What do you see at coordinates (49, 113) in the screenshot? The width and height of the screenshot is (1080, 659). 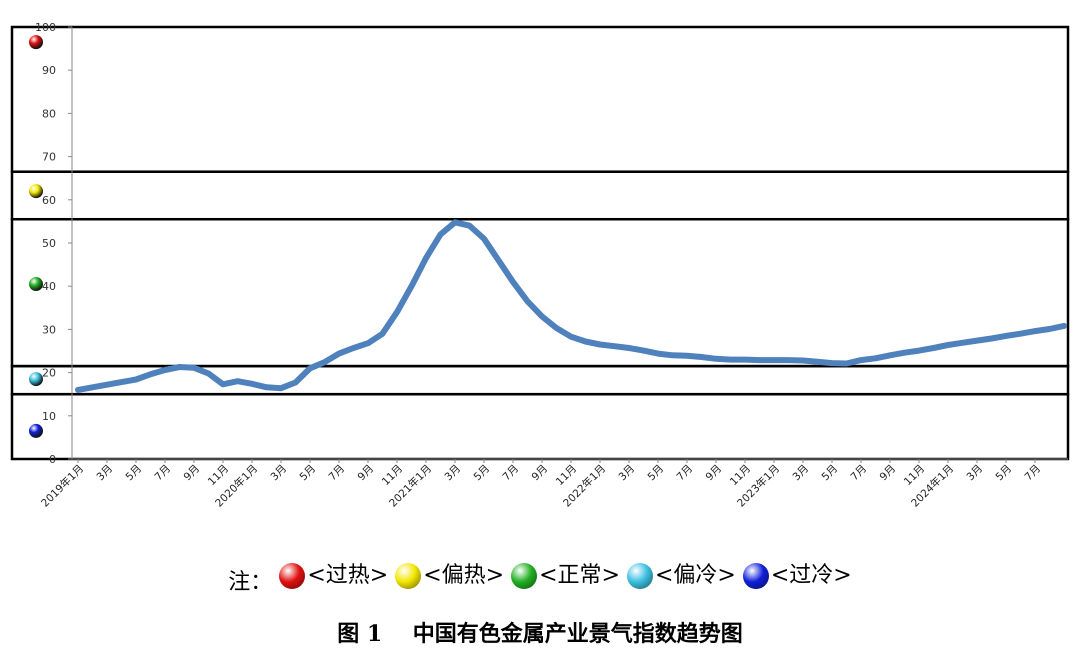 I see `y-tick-label: 80` at bounding box center [49, 113].